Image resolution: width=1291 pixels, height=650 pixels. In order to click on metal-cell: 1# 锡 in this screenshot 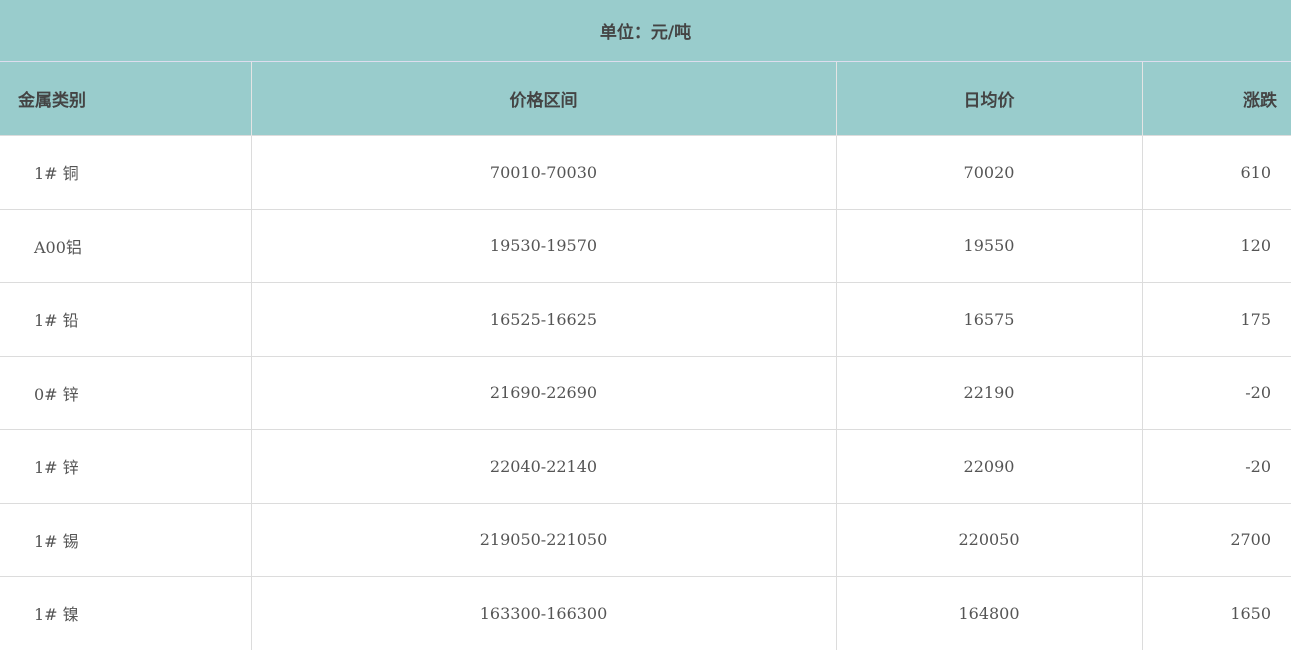, I will do `click(125, 539)`.